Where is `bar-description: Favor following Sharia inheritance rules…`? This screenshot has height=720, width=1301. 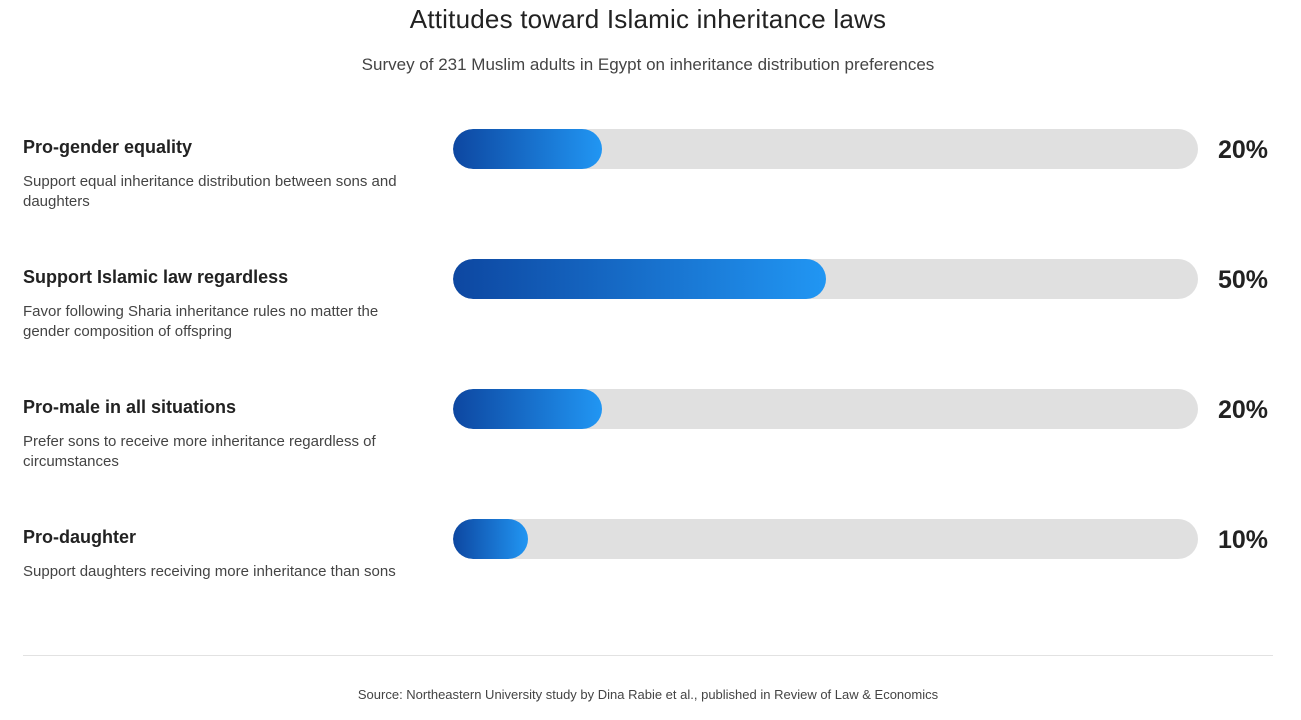
bar-description: Favor following Sharia inheritance rules… is located at coordinates (201, 321).